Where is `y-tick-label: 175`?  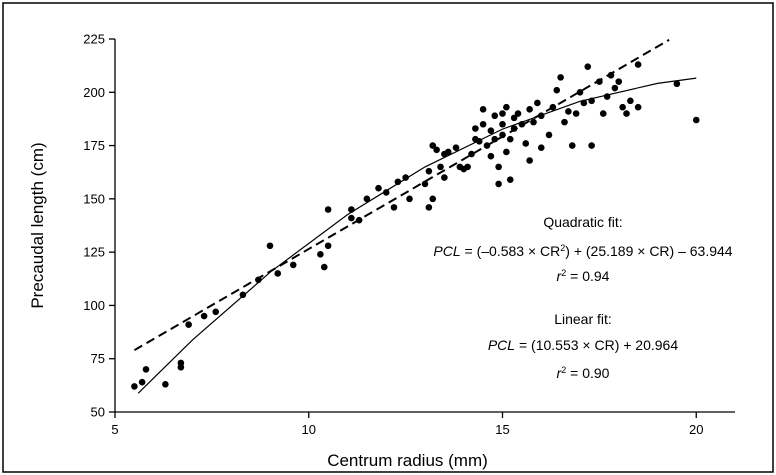
y-tick-label: 175 is located at coordinates (94, 145).